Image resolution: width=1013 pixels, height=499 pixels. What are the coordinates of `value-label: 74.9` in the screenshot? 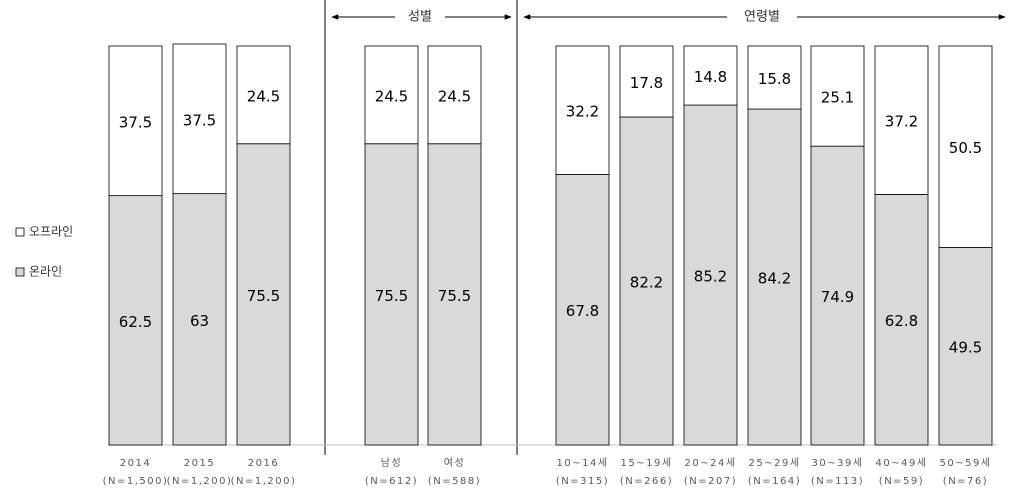 It's located at (837, 297).